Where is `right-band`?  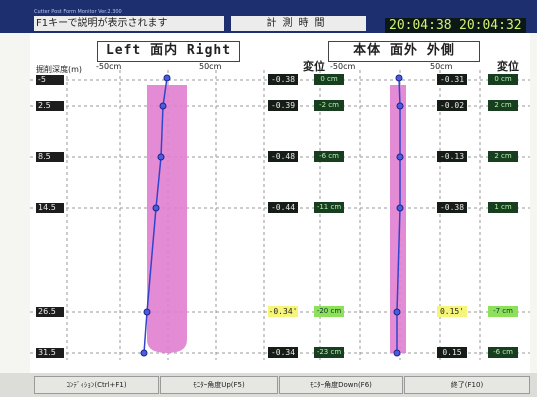
right-band is located at coordinates (398, 219).